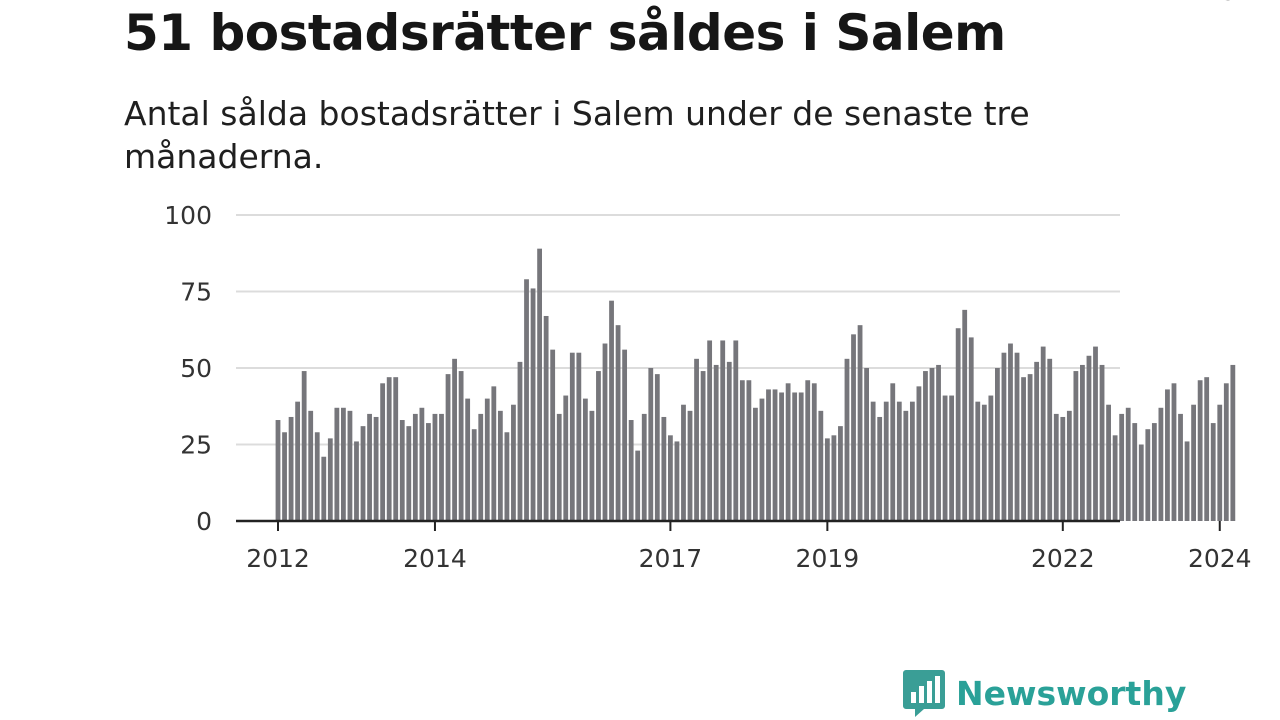  What do you see at coordinates (204, 521) in the screenshot?
I see `y-tick-label: 0` at bounding box center [204, 521].